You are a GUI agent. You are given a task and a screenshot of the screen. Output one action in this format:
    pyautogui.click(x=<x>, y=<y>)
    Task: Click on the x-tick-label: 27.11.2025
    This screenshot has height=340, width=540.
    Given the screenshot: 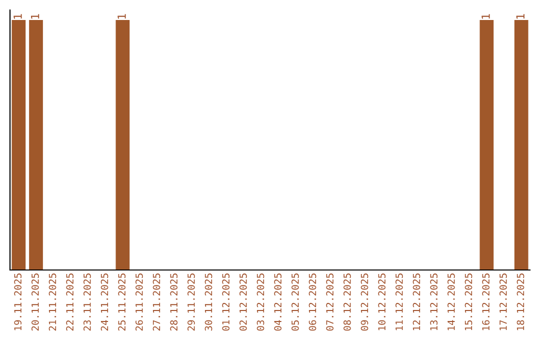 What is the action you would take?
    pyautogui.click(x=156, y=302)
    